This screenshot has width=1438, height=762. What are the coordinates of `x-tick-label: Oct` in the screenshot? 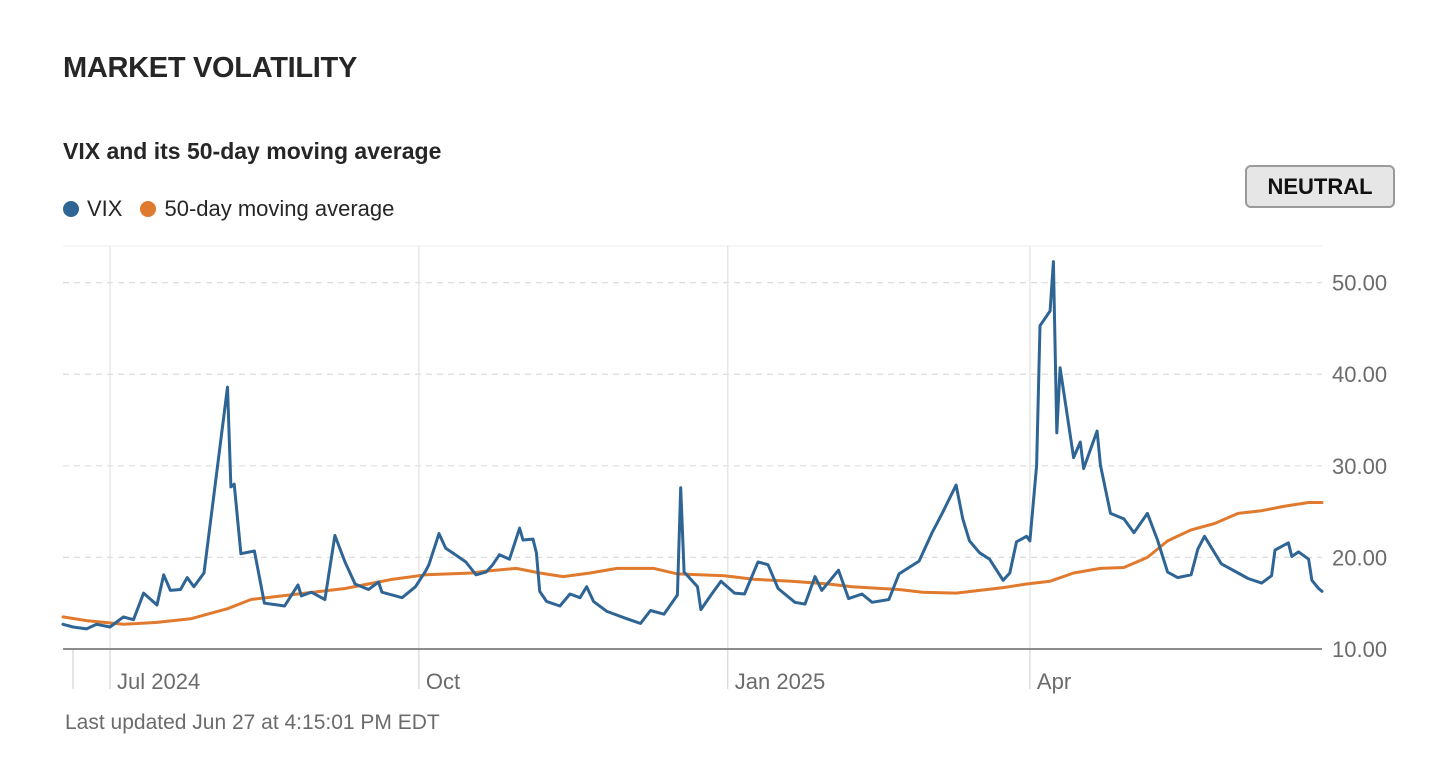 It's located at (443, 681).